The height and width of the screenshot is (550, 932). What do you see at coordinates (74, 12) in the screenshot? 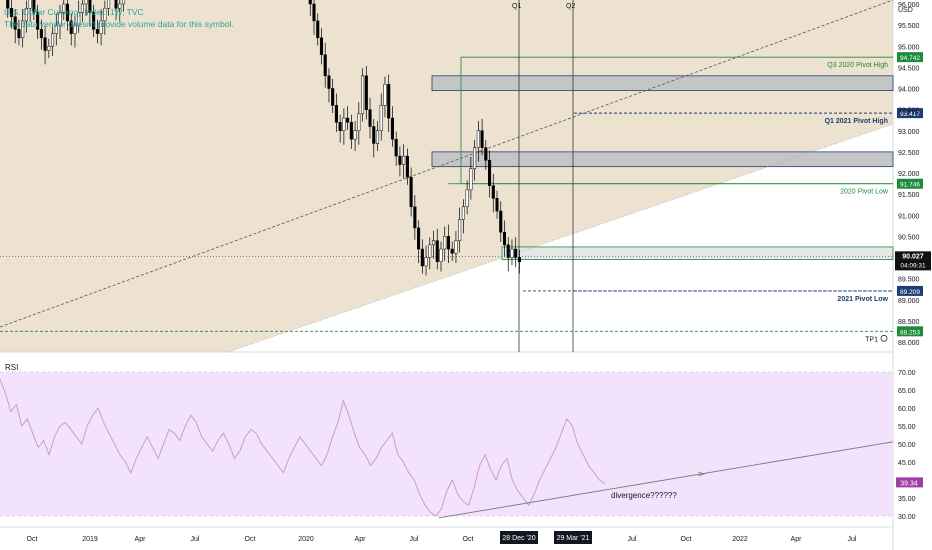
I see `symbol-title: U.S. Dollar Currency Index, 1W, TVC` at bounding box center [74, 12].